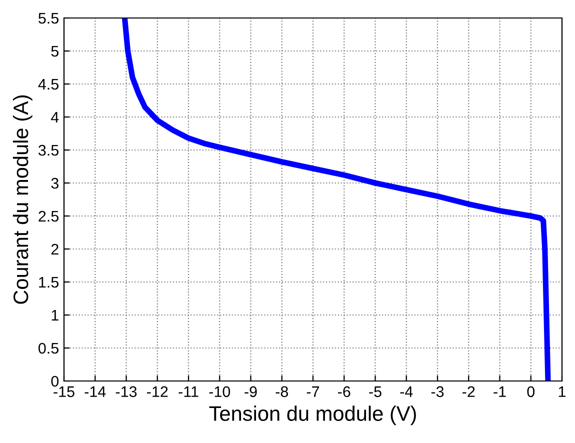 The height and width of the screenshot is (443, 575). Describe the element at coordinates (282, 392) in the screenshot. I see `x-tick-label: -8` at that location.